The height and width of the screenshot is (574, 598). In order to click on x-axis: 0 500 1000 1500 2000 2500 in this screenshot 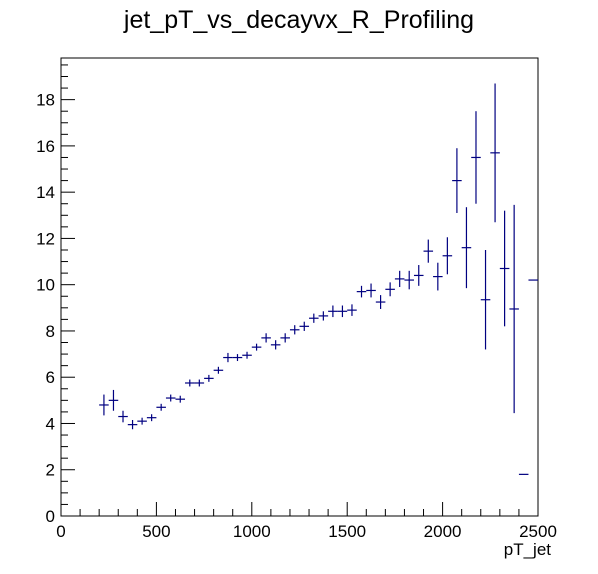, I will do `click(306, 521)`.